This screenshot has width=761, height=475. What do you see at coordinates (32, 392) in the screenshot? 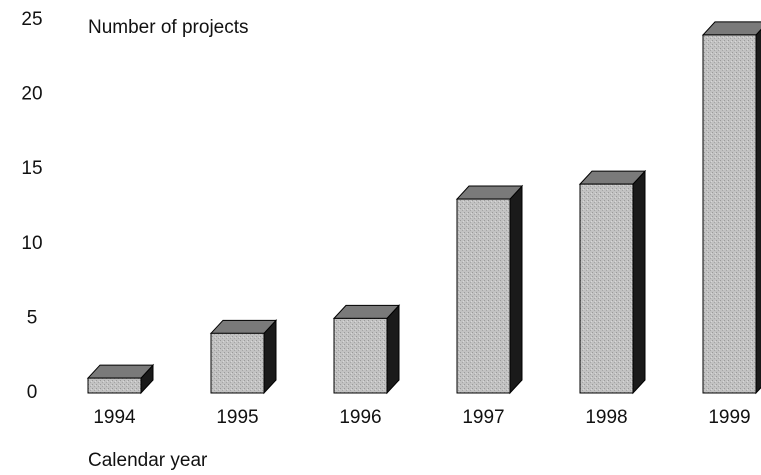
I see `y-tick-label: 0` at bounding box center [32, 392].